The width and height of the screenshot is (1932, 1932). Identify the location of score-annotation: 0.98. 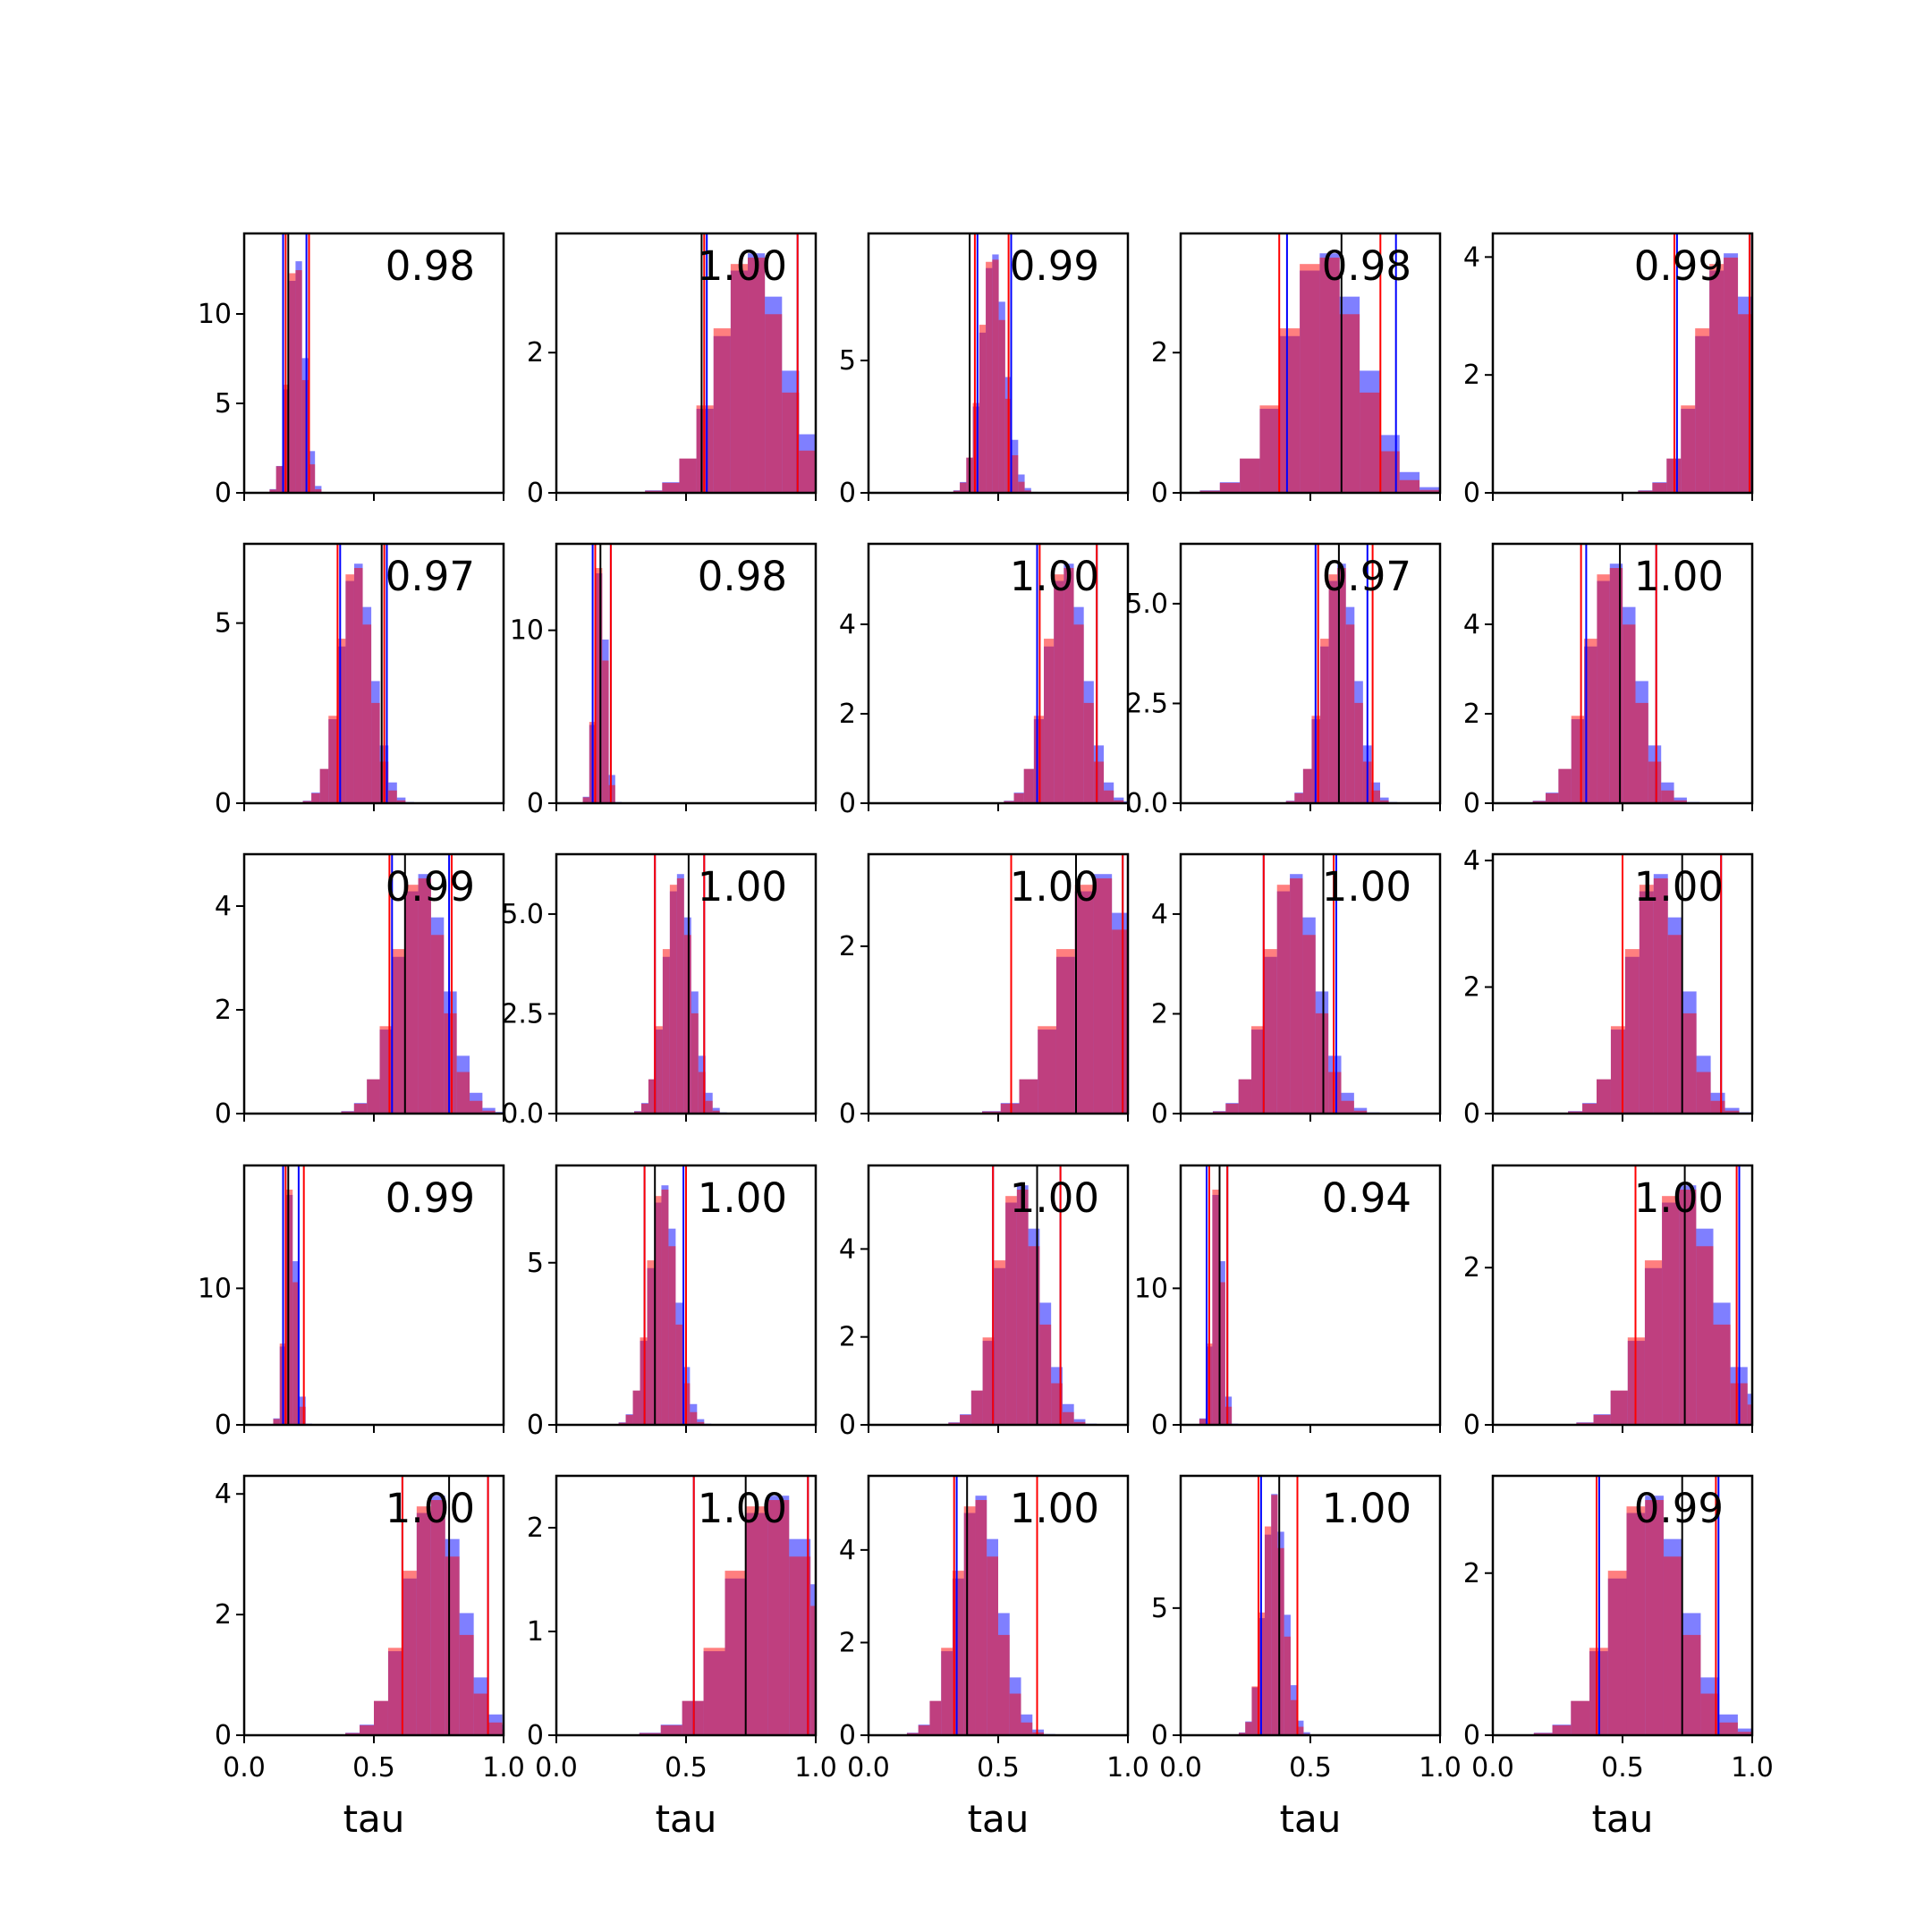
(742, 576).